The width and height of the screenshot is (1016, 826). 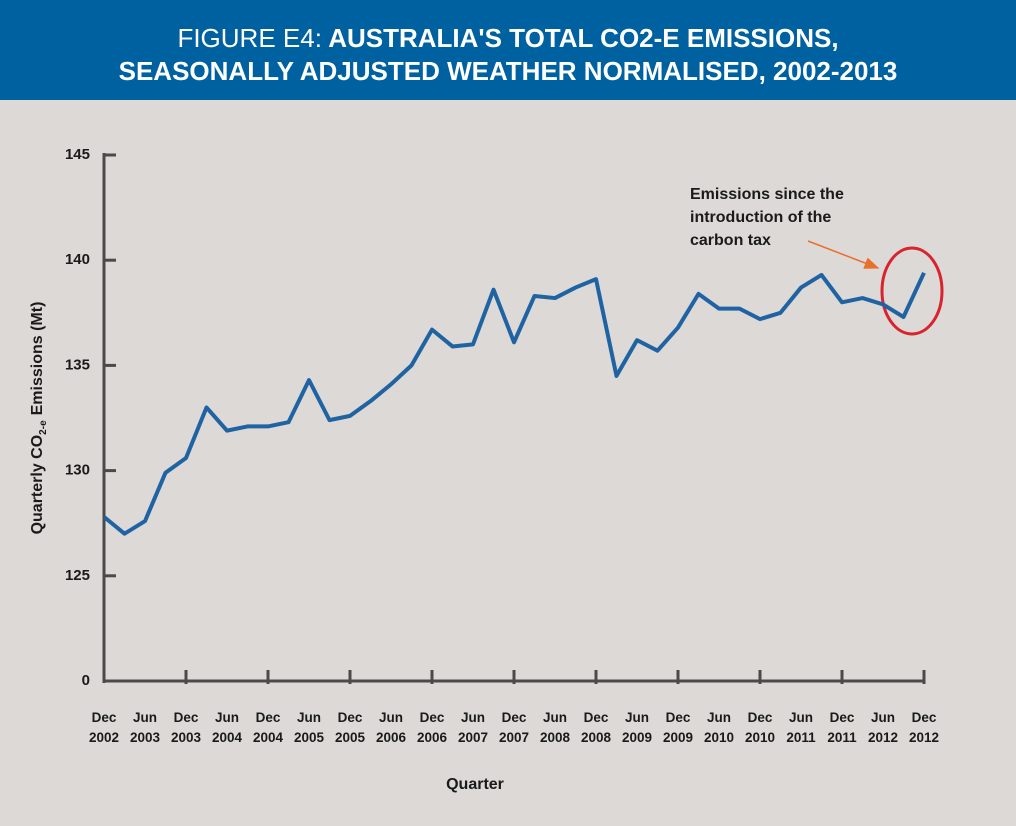 What do you see at coordinates (912, 291) in the screenshot?
I see `highlight-ellipse` at bounding box center [912, 291].